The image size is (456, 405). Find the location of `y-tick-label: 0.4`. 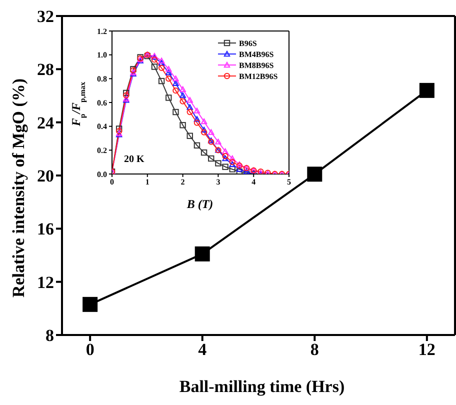

y-tick-label: 0.4 is located at coordinates (102, 127).